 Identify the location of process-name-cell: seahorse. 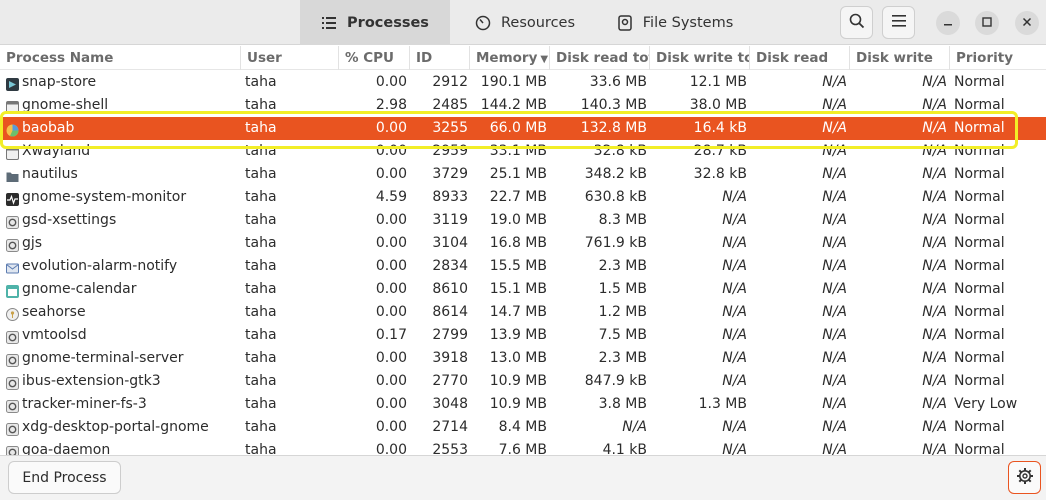
(124, 312).